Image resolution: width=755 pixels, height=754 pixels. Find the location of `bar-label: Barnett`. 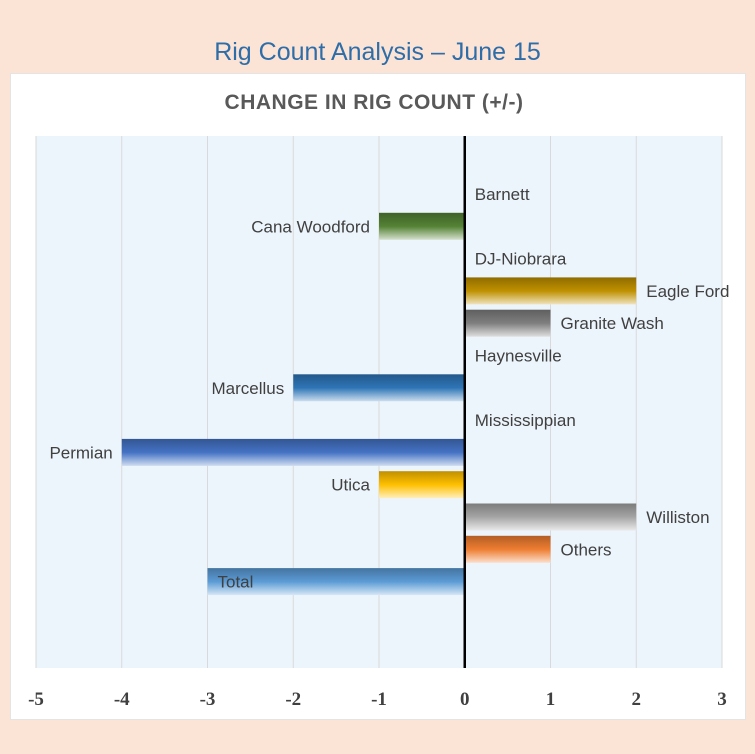

bar-label: Barnett is located at coordinates (502, 194).